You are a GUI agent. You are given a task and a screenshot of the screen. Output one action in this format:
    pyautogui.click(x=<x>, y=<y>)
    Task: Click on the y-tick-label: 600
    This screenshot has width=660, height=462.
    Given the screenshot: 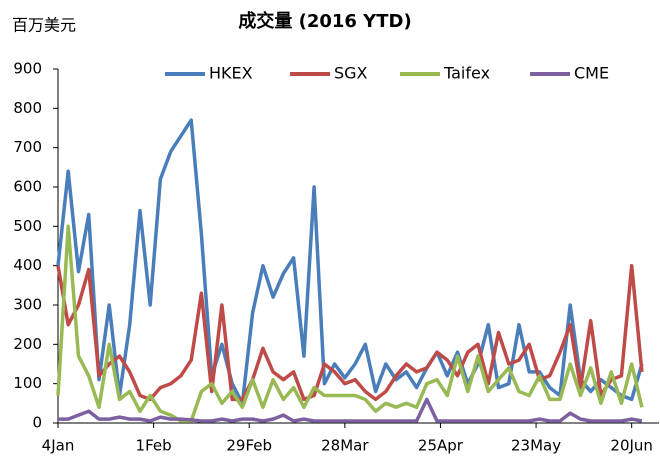 What is the action you would take?
    pyautogui.click(x=27, y=187)
    